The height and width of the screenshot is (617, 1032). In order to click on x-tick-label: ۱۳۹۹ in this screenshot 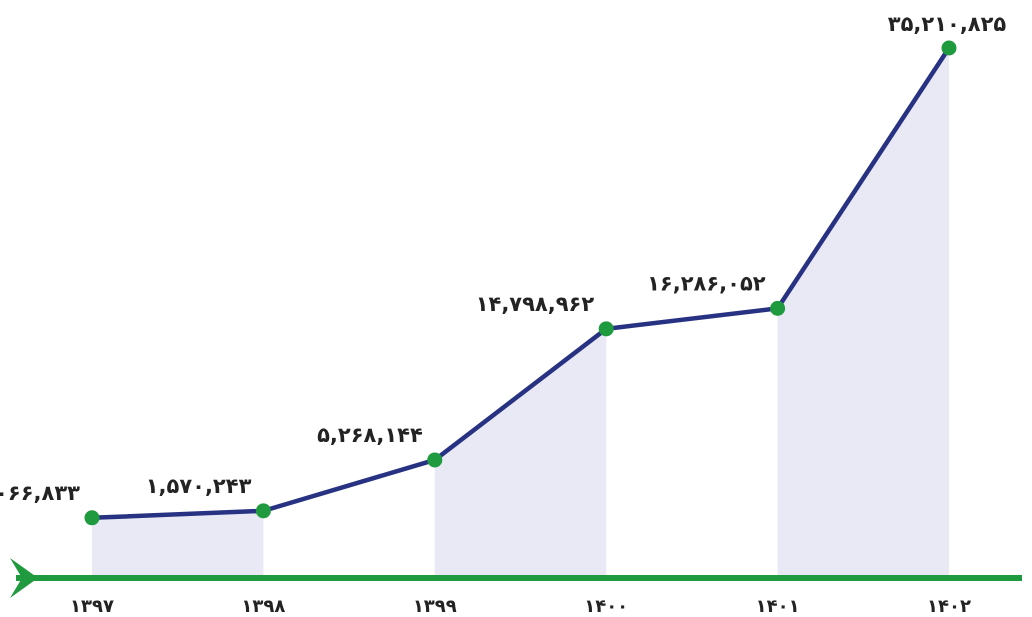, I will do `click(435, 606)`.